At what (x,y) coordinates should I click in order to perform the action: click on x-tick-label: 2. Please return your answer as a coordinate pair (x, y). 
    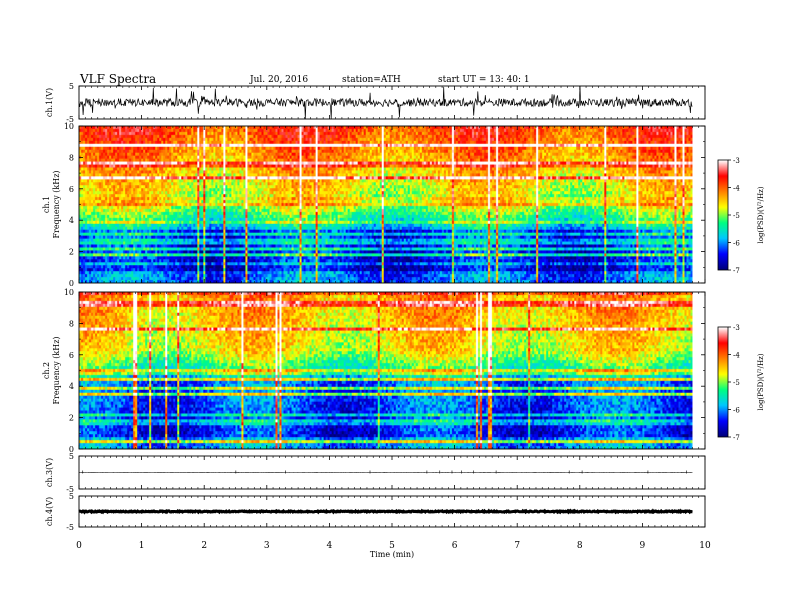
    Looking at the image, I should click on (204, 546).